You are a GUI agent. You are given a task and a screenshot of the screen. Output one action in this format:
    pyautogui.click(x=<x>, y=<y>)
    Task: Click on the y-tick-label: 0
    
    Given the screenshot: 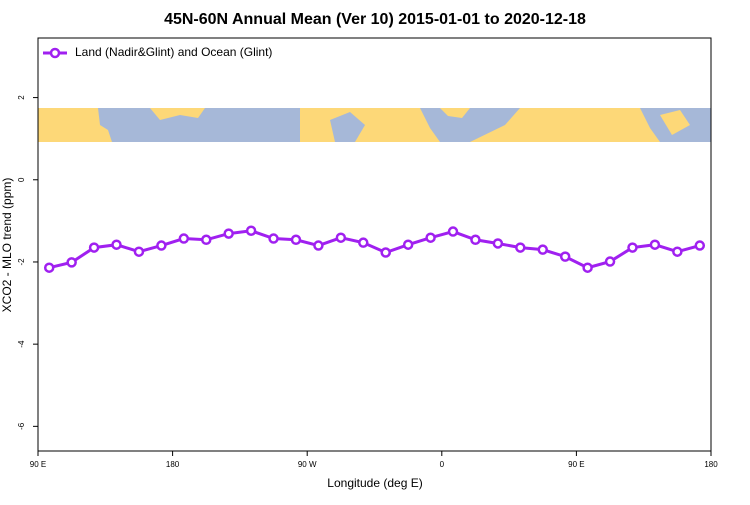 What is the action you would take?
    pyautogui.click(x=21, y=179)
    